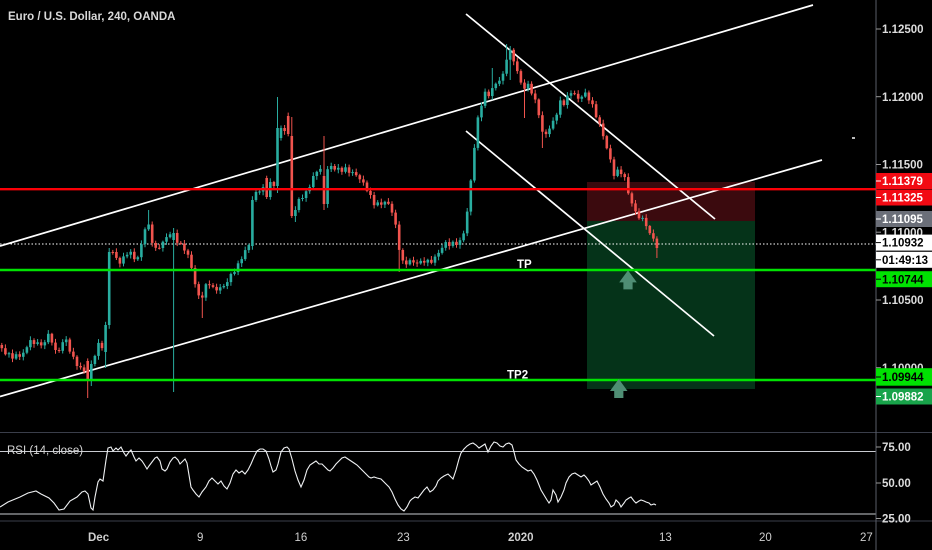 This screenshot has width=932, height=550. What do you see at coordinates (896, 448) in the screenshot?
I see `svg-text: 75.00` at bounding box center [896, 448].